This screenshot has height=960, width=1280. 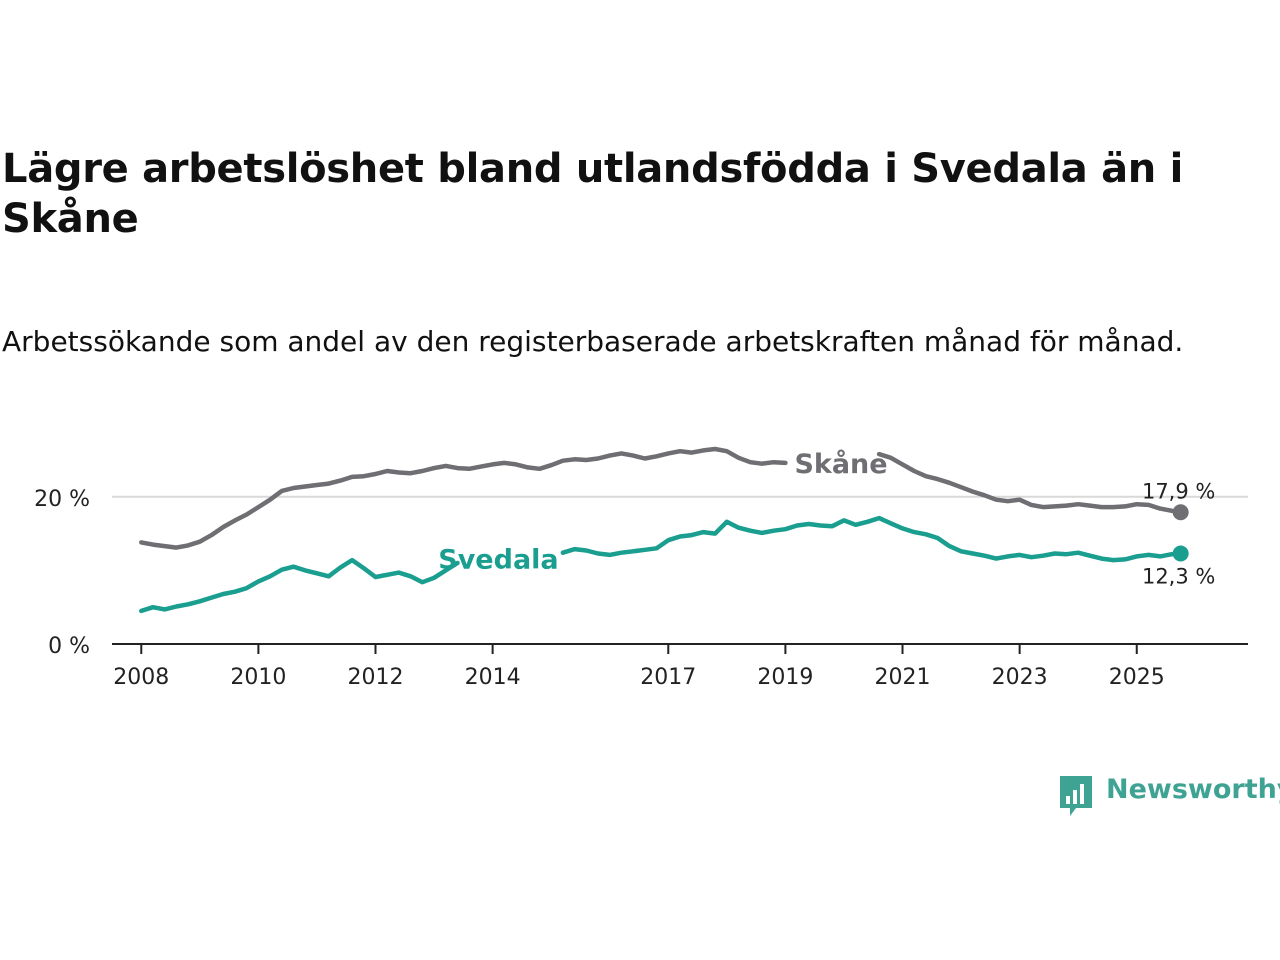 What do you see at coordinates (69, 646) in the screenshot?
I see `y-tick-label: 0 %` at bounding box center [69, 646].